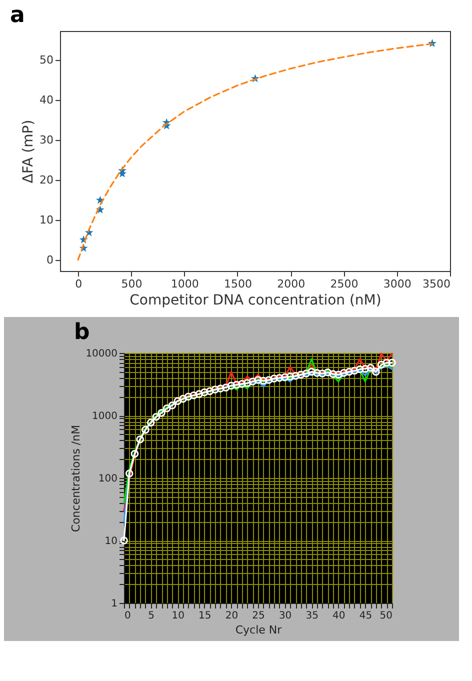  Describe the element at coordinates (47, 179) in the screenshot. I see `y-tick-label: 20` at that location.